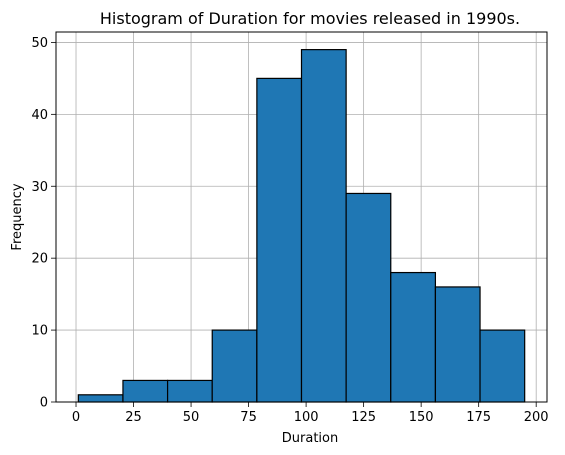 Image resolution: width=565 pixels, height=455 pixels. Describe the element at coordinates (248, 417) in the screenshot. I see `x-tick-label: 75` at that location.